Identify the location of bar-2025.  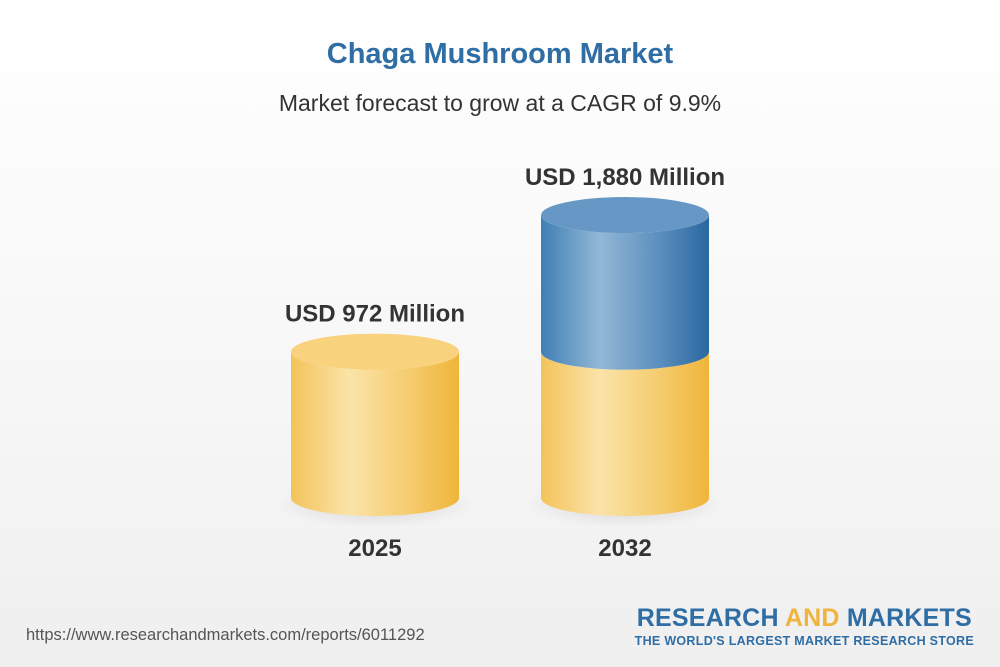
(375, 430).